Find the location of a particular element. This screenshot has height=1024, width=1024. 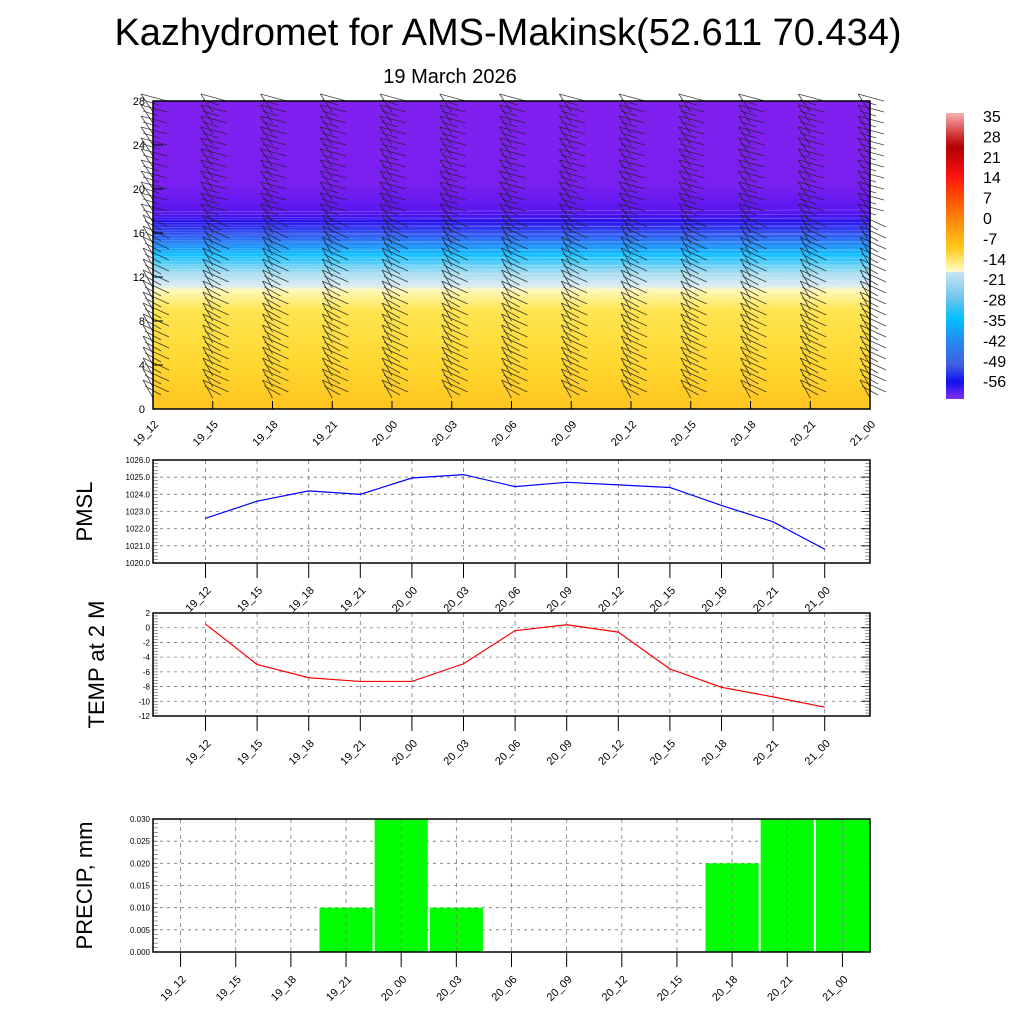

x-tick-label: 20_09 is located at coordinates (560, 600).